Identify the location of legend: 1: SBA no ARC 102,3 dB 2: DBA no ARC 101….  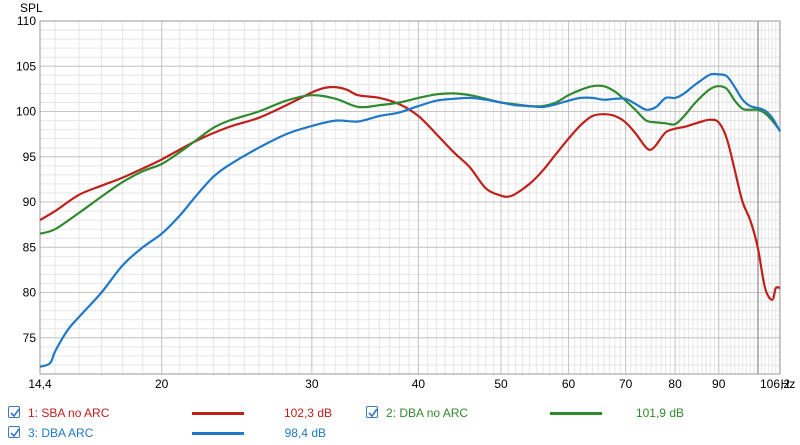
(400, 422).